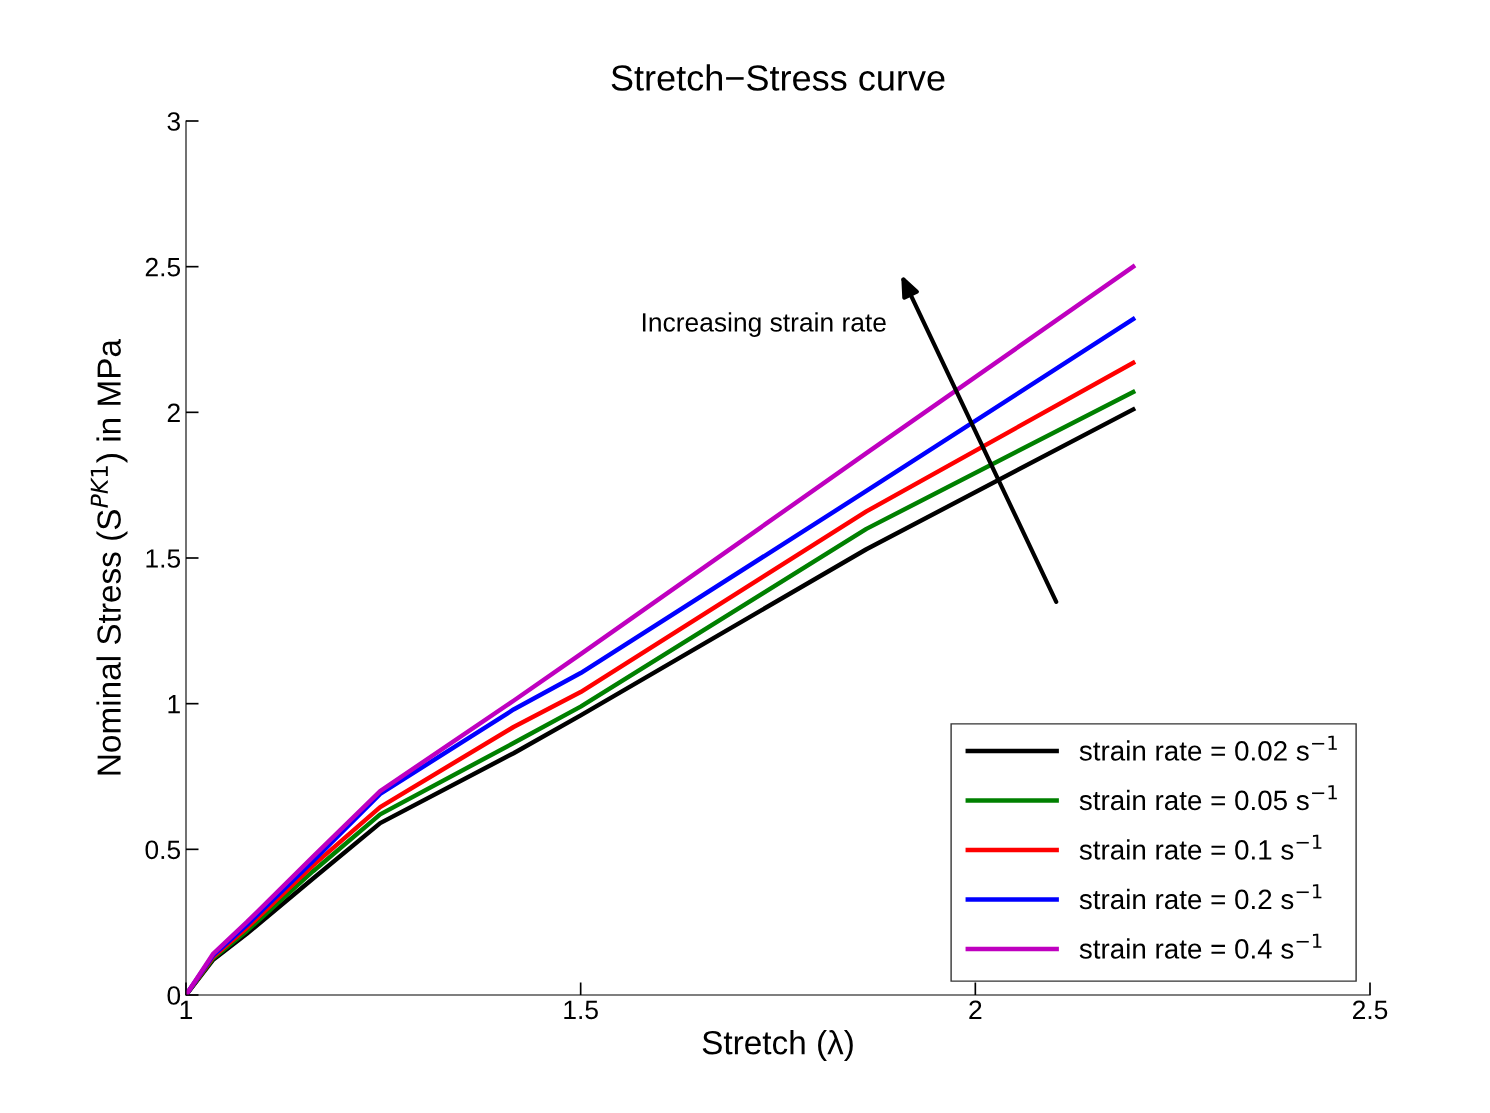 The image size is (1490, 1113). What do you see at coordinates (109, 557) in the screenshot?
I see `y-axis-title: Nominal Stress (S$^{PK1}$) in MPa` at bounding box center [109, 557].